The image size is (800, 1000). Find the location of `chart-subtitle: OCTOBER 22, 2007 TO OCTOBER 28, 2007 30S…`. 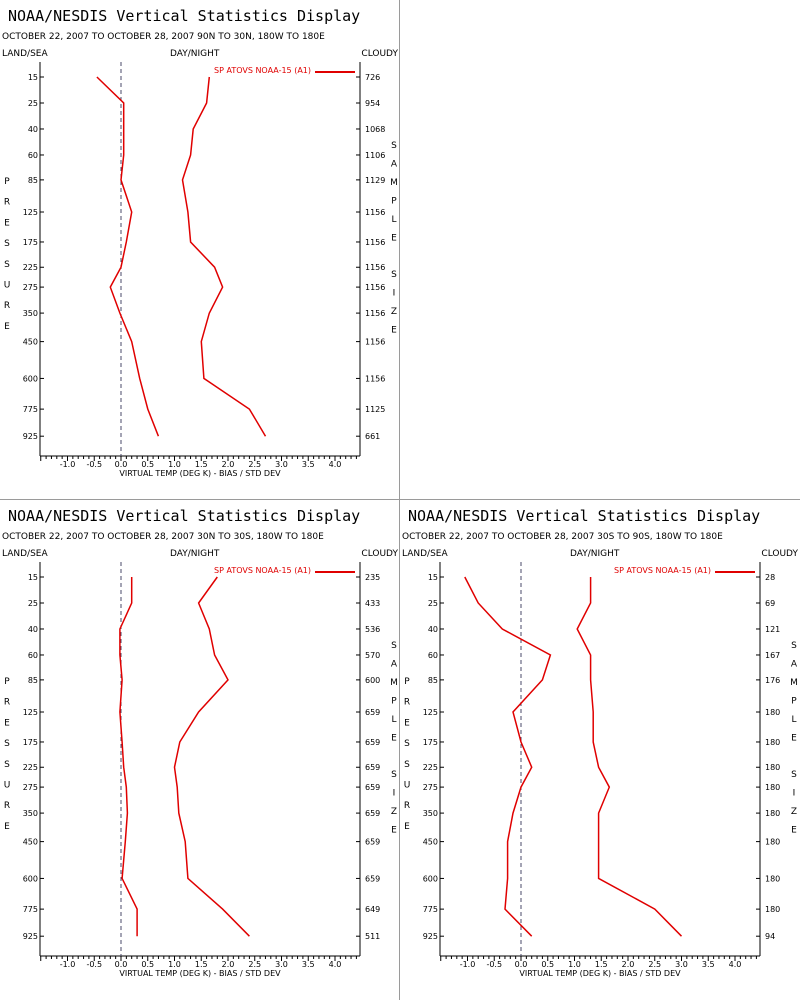

chart-subtitle: OCTOBER 22, 2007 TO OCTOBER 28, 2007 30S… is located at coordinates (562, 537).